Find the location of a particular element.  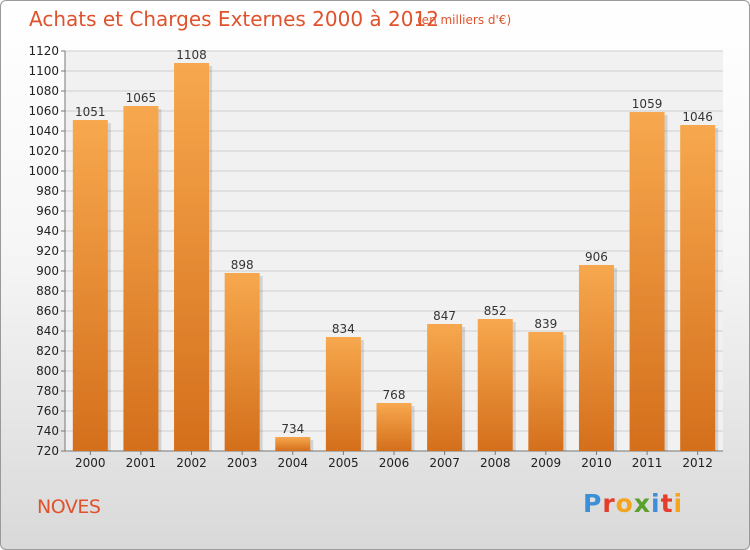

x-tick-label: 2003 is located at coordinates (242, 463).